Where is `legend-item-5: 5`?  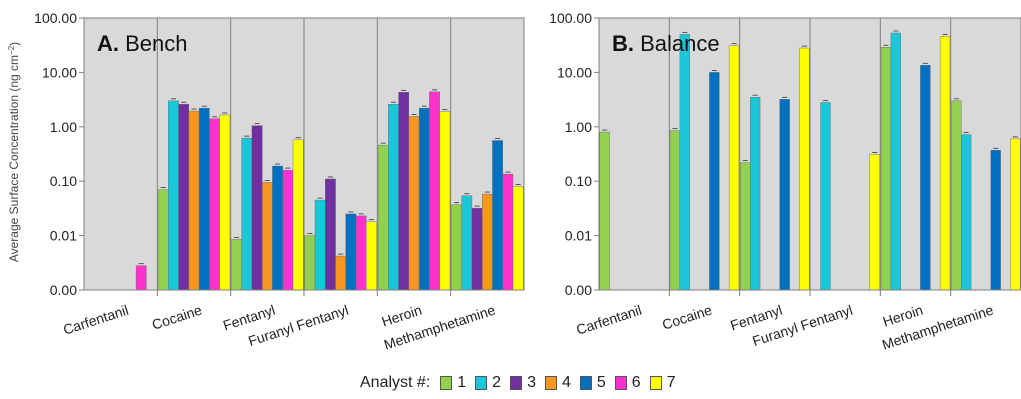 legend-item-5: 5 is located at coordinates (592, 383).